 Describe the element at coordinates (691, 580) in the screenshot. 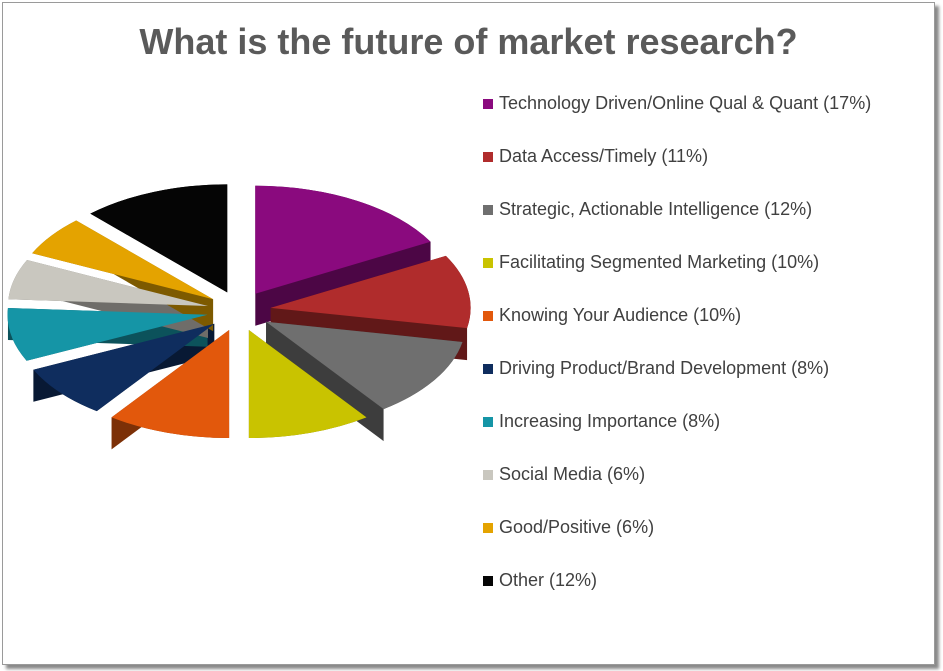

I see `legend-item: Other (12%)` at that location.